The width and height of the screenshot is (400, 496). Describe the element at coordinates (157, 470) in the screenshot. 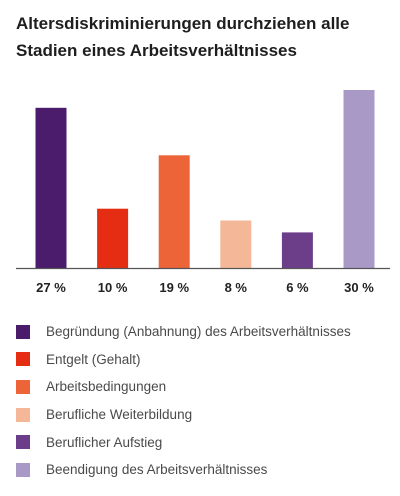

I see `legend-label: Beendigung des Arbeitsverhältnisses` at that location.